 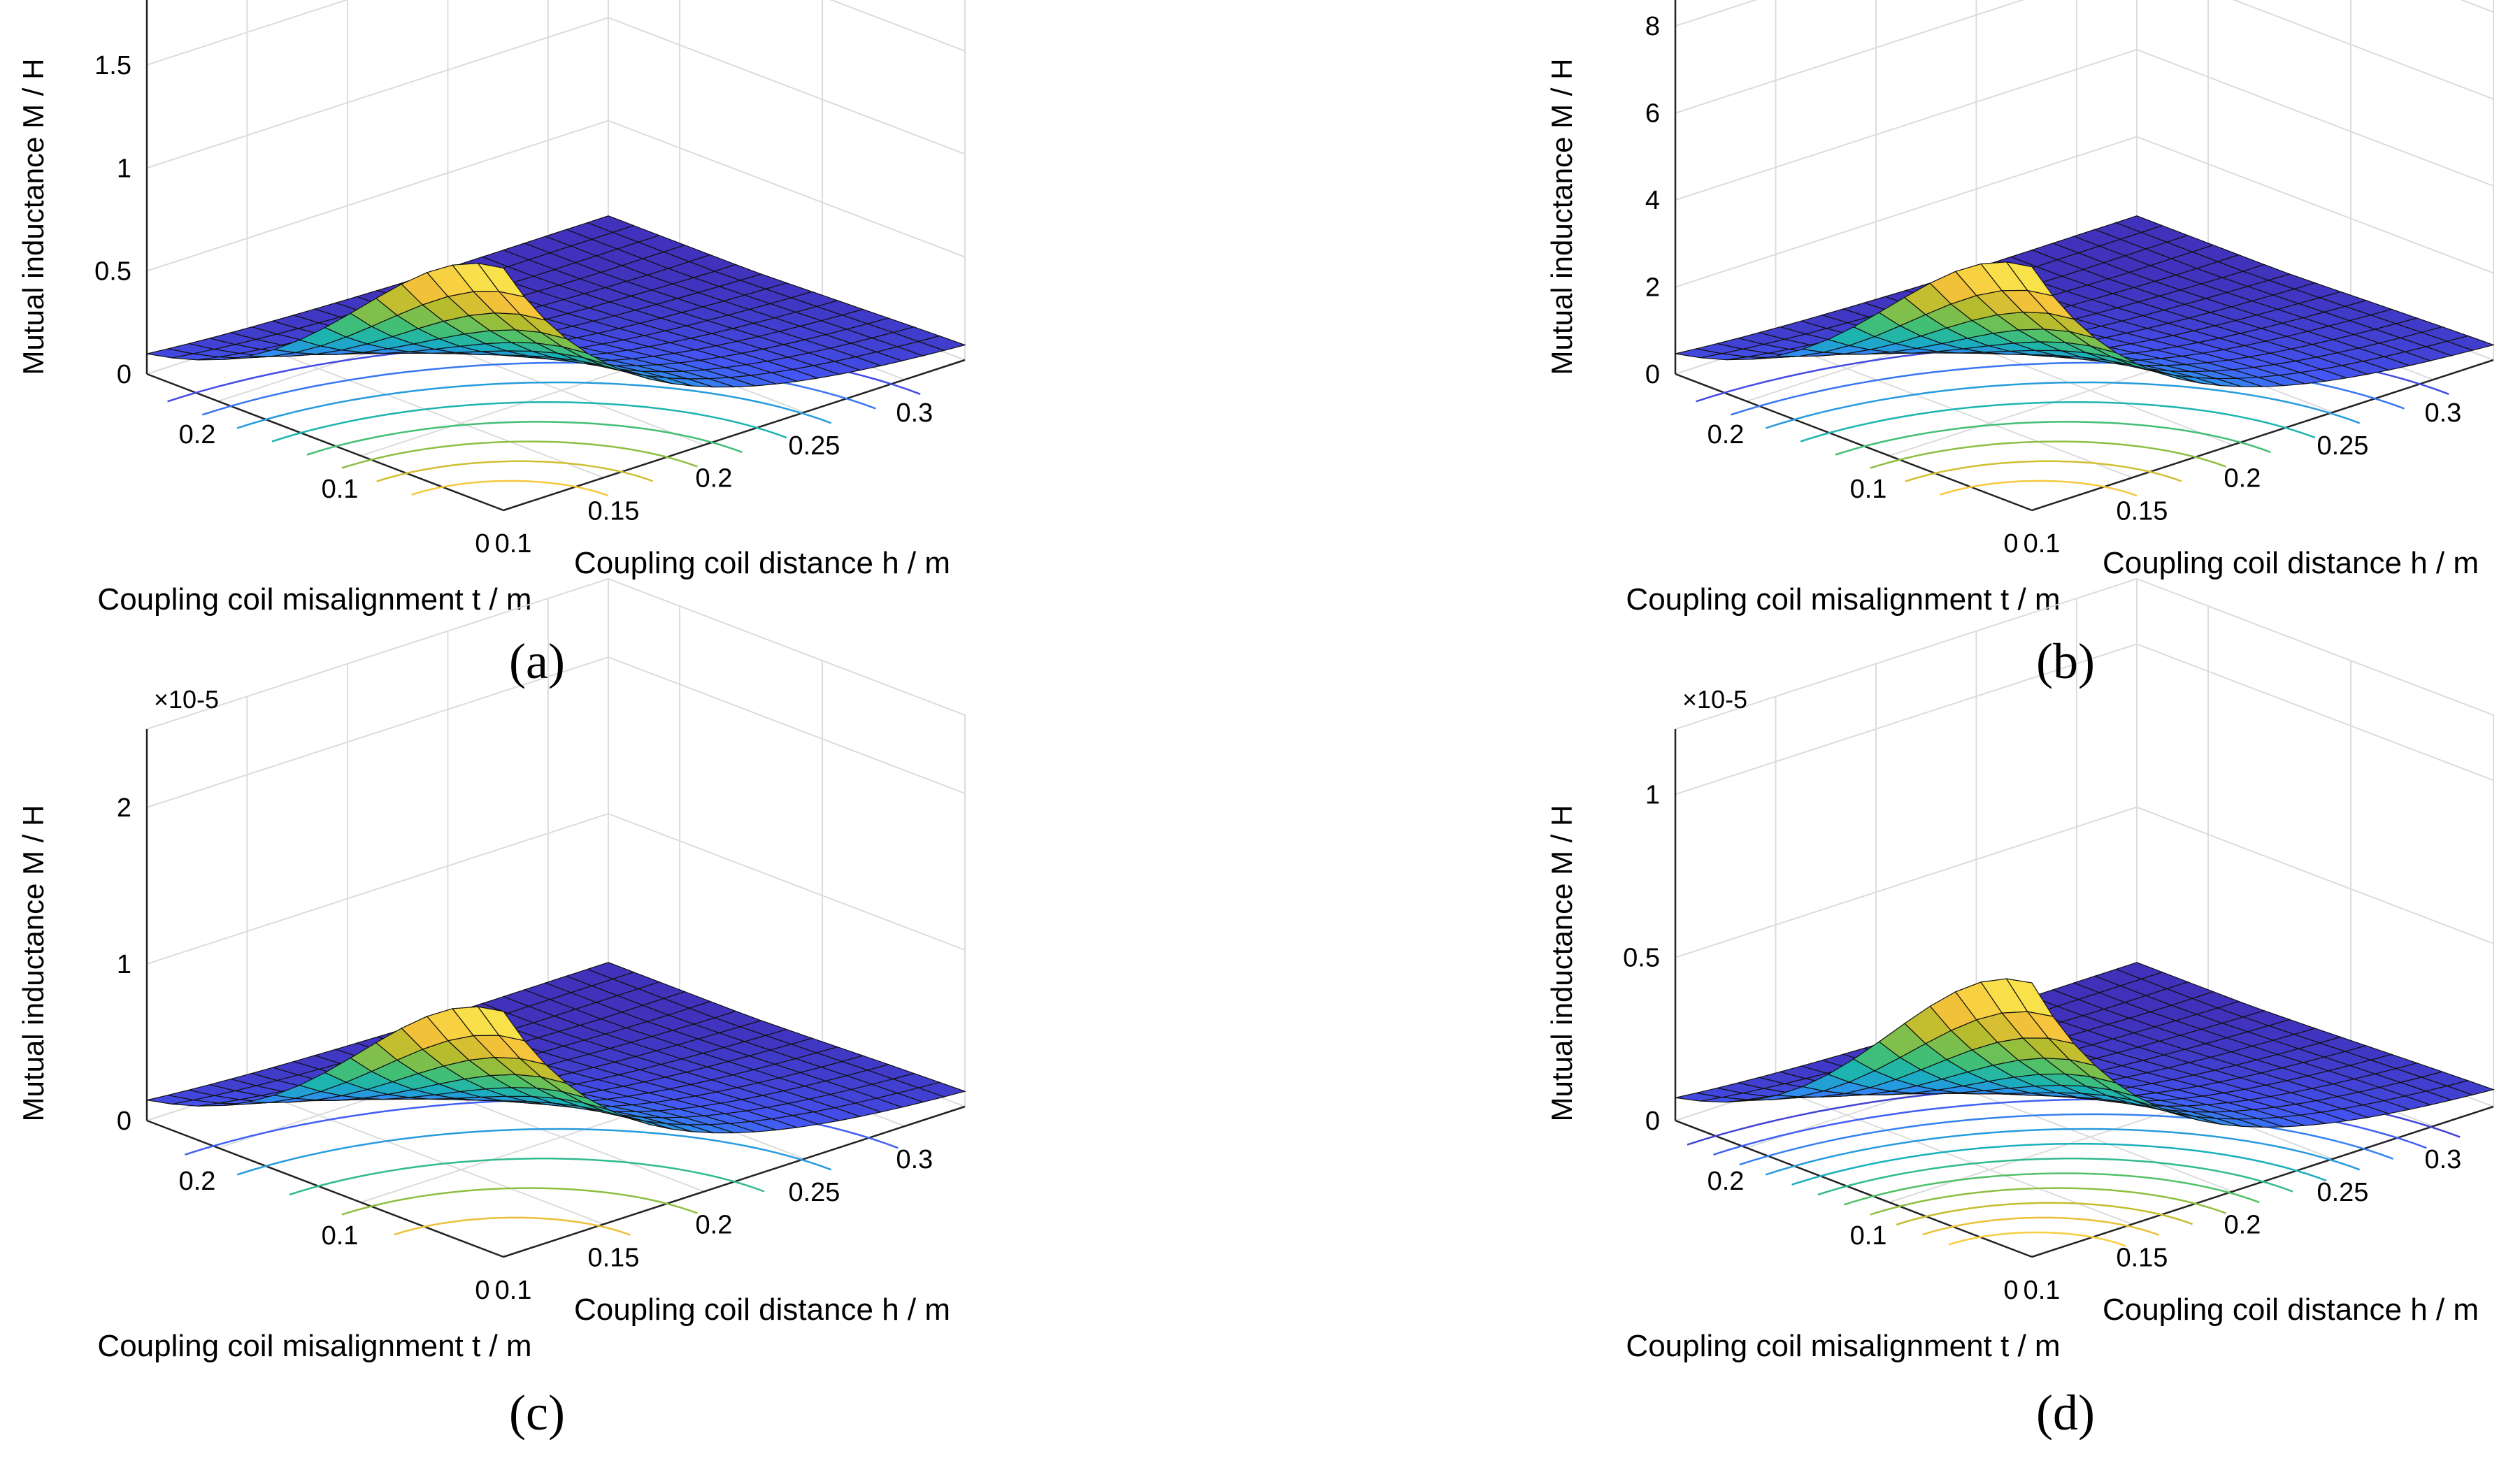 I want to click on z-tick-label: 1.5, so click(x=112, y=65).